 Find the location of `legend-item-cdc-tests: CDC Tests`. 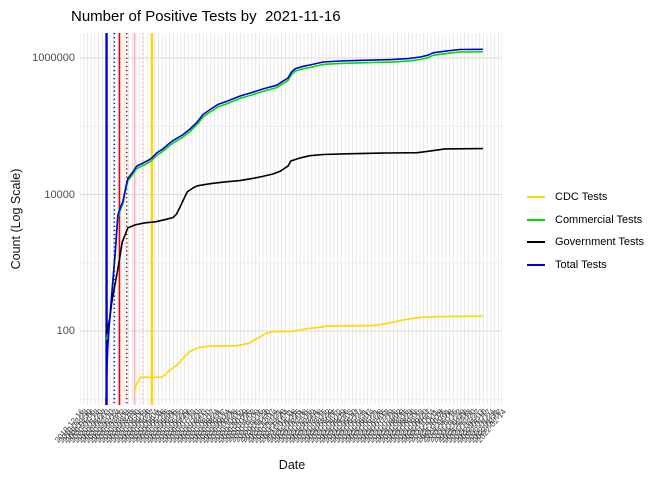

legend-item-cdc-tests: CDC Tests is located at coordinates (585, 197).